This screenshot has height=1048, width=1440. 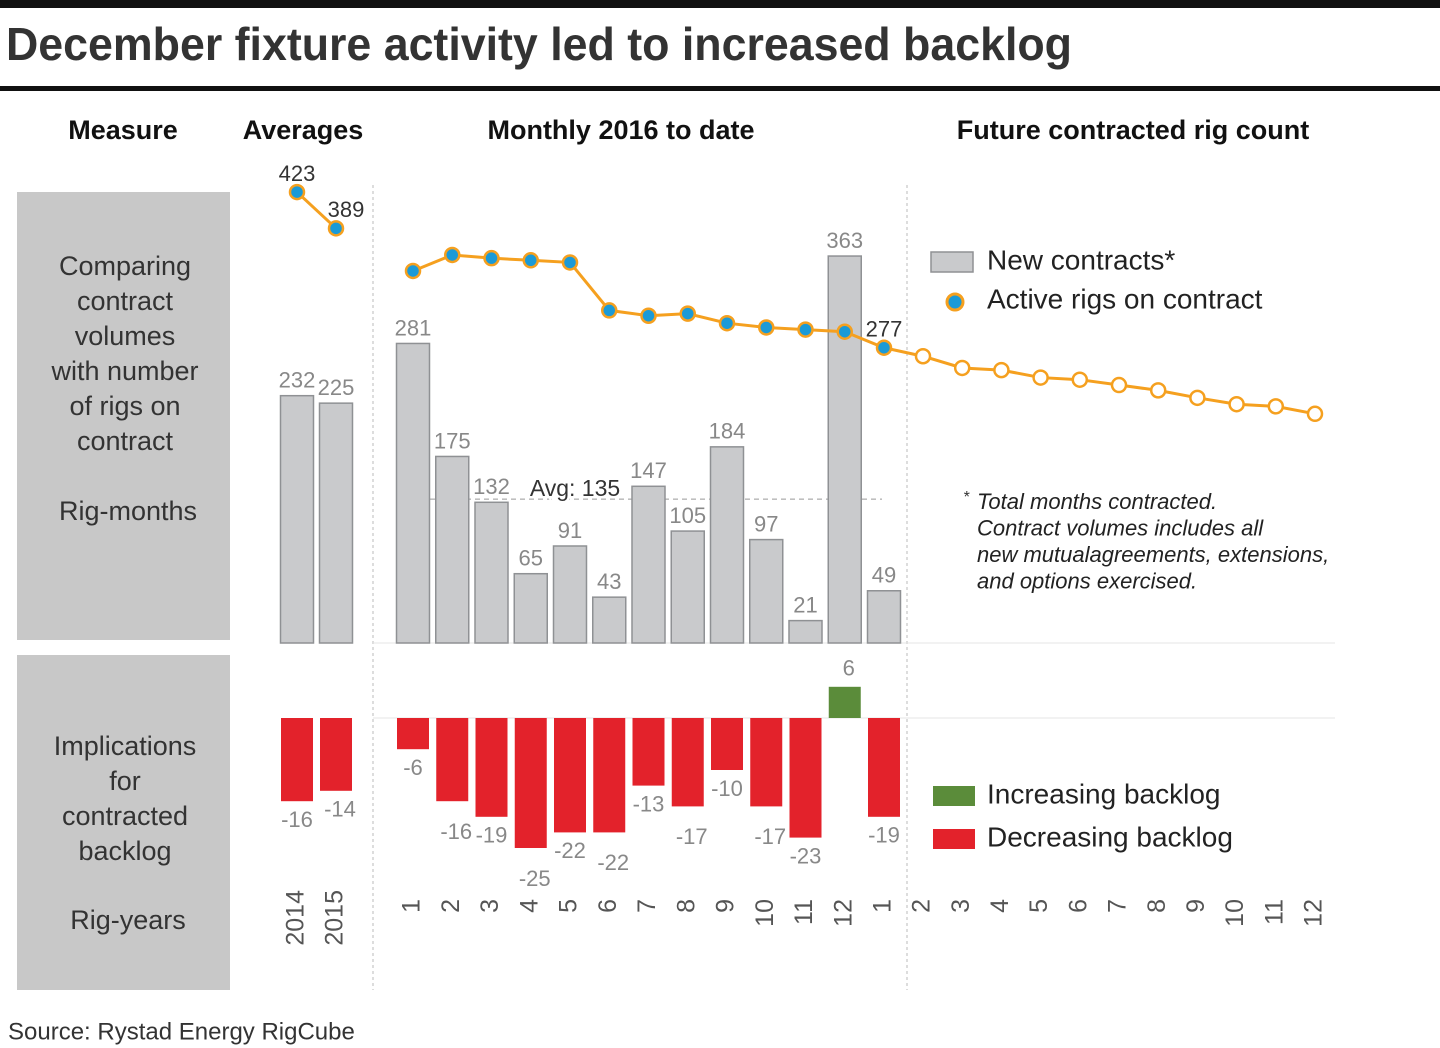 What do you see at coordinates (535, 878) in the screenshot?
I see `value-label: -25` at bounding box center [535, 878].